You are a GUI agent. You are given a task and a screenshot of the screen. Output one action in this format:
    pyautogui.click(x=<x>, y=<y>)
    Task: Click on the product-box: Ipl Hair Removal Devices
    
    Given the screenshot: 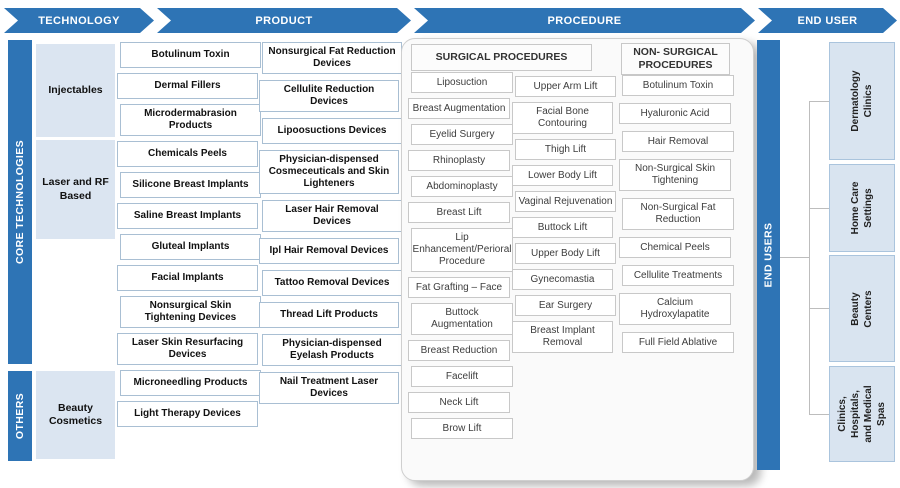 What is the action you would take?
    pyautogui.click(x=329, y=251)
    